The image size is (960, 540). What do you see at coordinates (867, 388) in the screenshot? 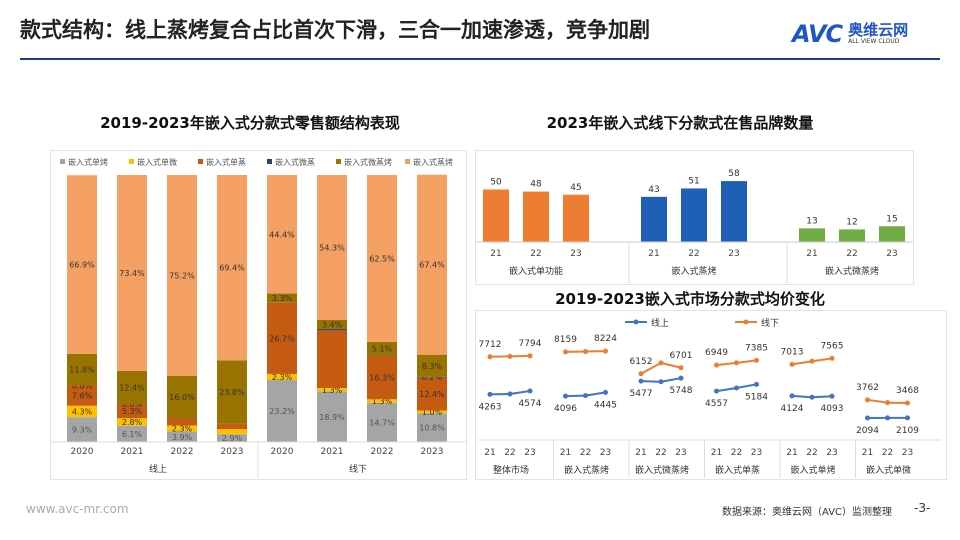
I see `data-label: 3762` at bounding box center [867, 388].